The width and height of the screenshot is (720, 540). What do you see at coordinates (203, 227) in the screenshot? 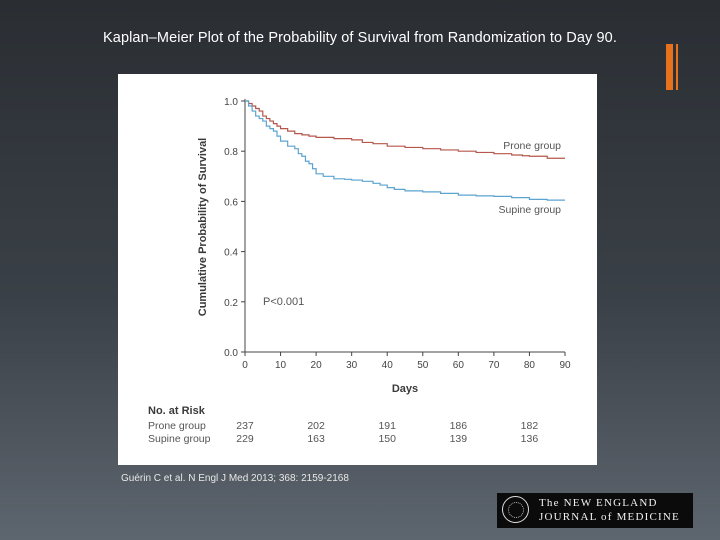
I see `y-axis-label: Cumulative Probability of Survival` at bounding box center [203, 227].